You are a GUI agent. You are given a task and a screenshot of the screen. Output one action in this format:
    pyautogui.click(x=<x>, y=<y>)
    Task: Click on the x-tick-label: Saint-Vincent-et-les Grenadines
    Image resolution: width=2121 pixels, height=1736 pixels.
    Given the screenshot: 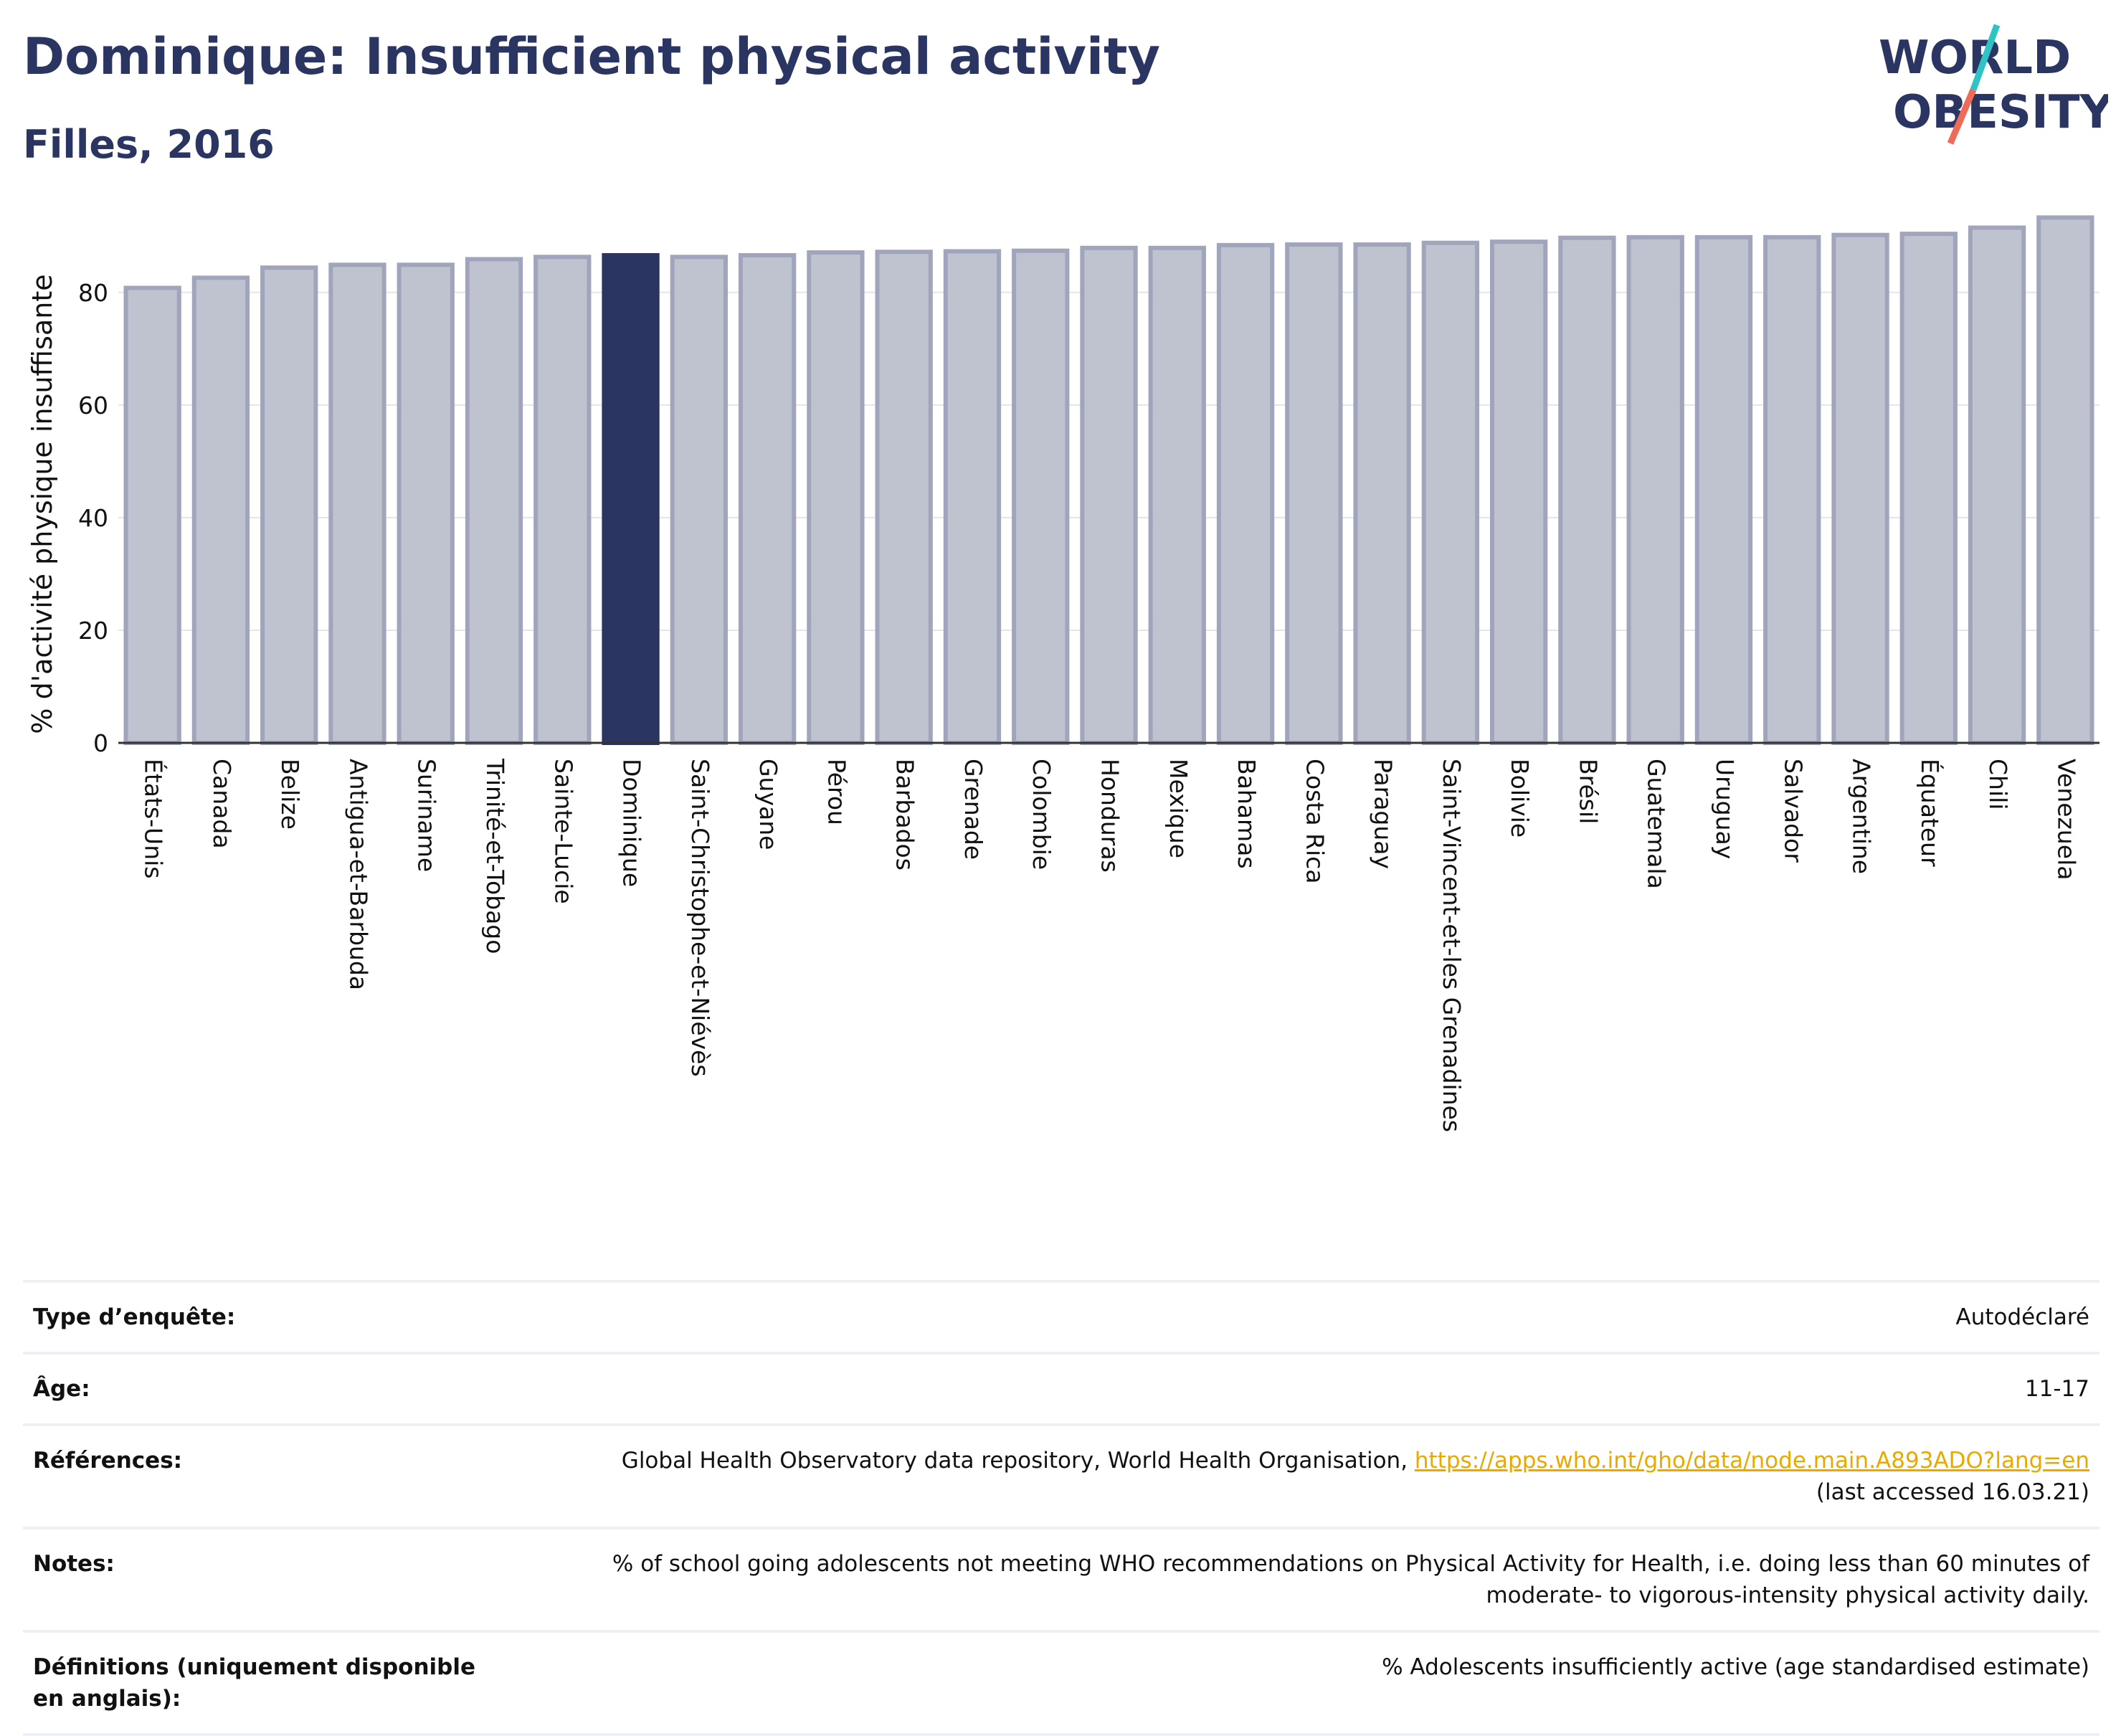 What is the action you would take?
    pyautogui.click(x=1452, y=946)
    